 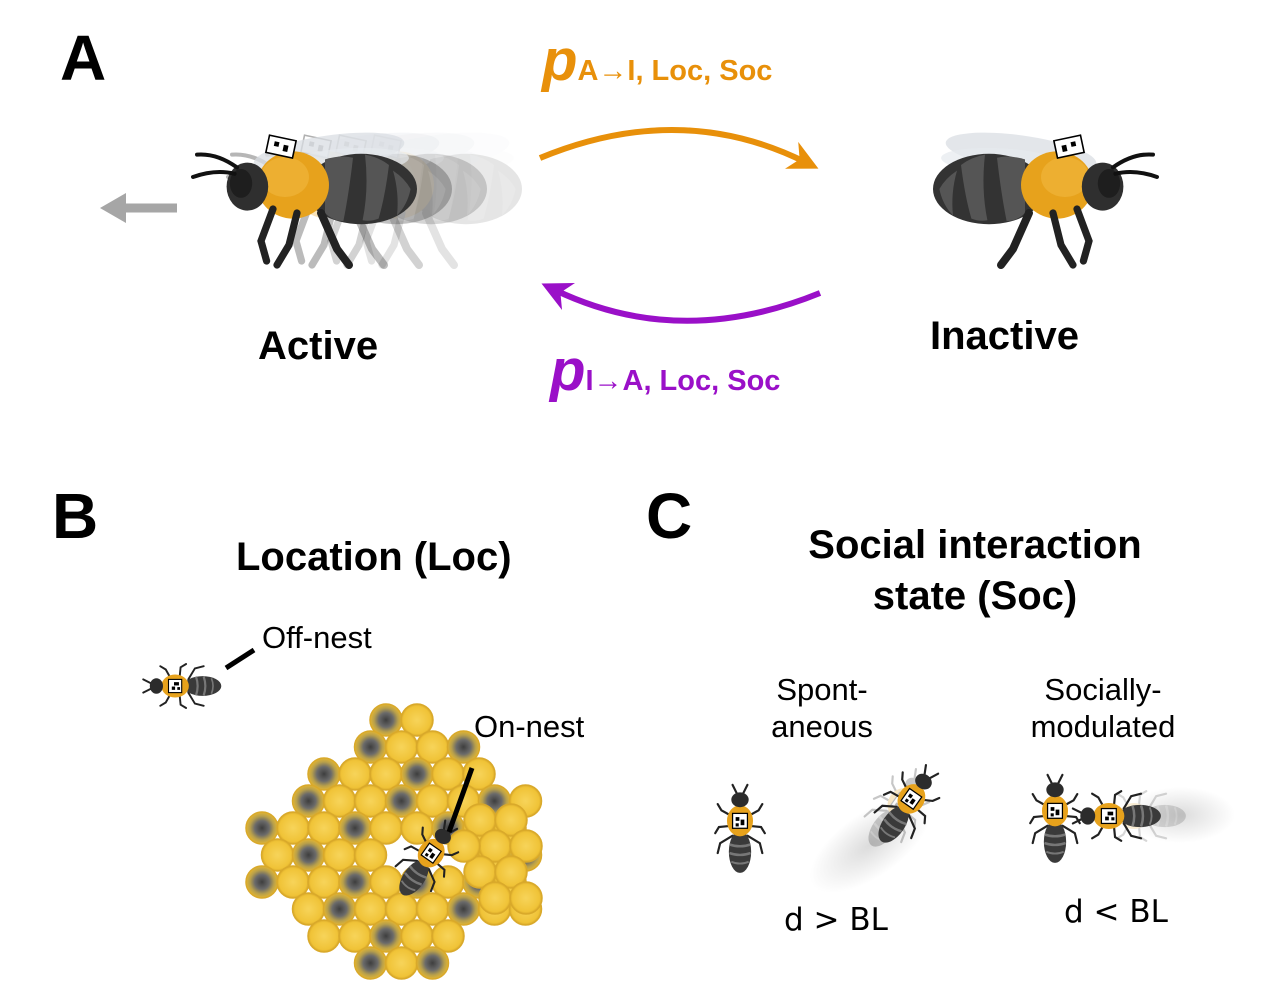 I want to click on panel-label-a: A, so click(x=83, y=58).